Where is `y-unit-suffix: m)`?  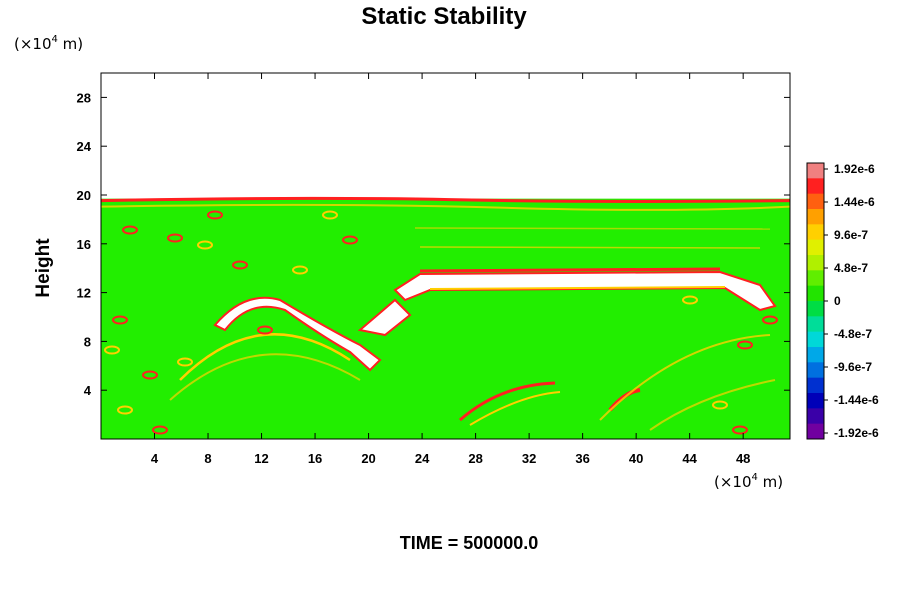 y-unit-suffix: m) is located at coordinates (70, 44).